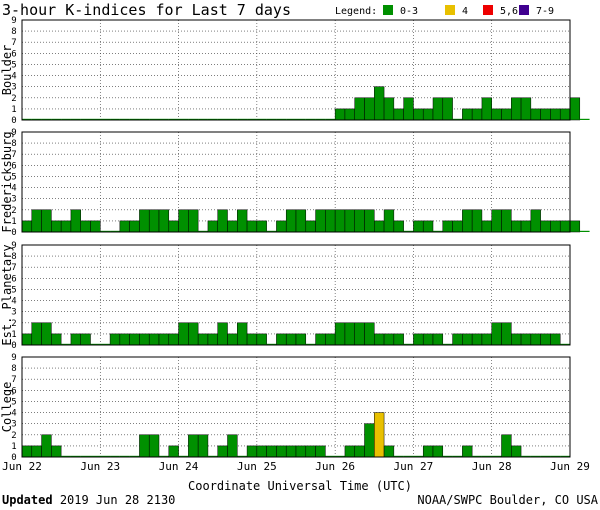 Image resolution: width=600 pixels, height=510 pixels. Describe the element at coordinates (509, 11) in the screenshot. I see `legend-label-2: 5,6` at that location.